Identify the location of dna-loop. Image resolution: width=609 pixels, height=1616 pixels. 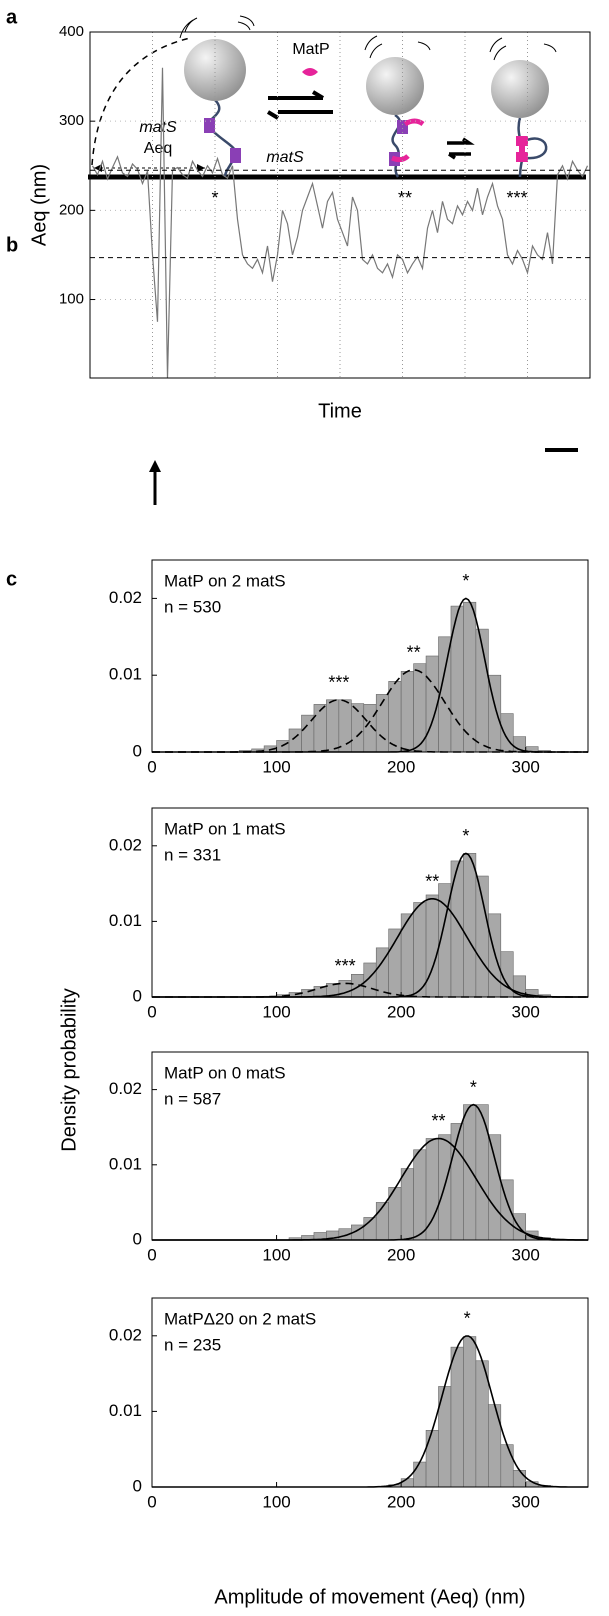
(537, 148).